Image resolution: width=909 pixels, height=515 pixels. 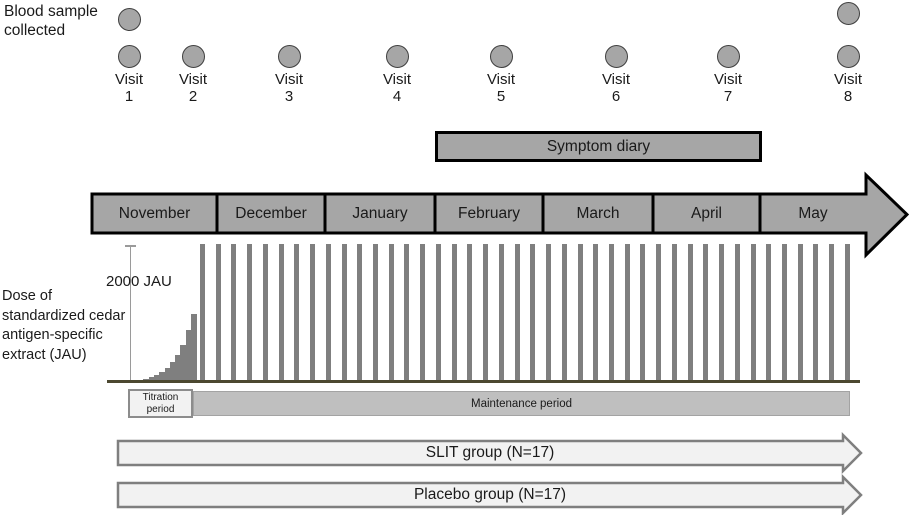 What do you see at coordinates (154, 213) in the screenshot?
I see `month-label-november: November` at bounding box center [154, 213].